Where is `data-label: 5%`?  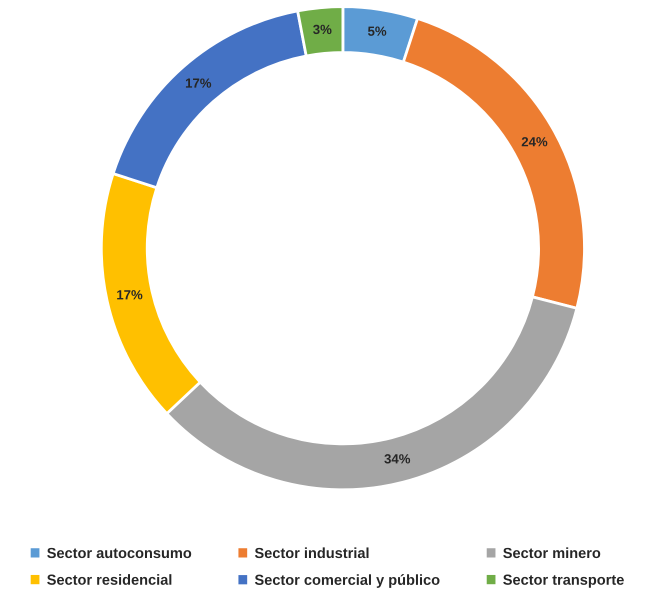 data-label: 5% is located at coordinates (377, 31).